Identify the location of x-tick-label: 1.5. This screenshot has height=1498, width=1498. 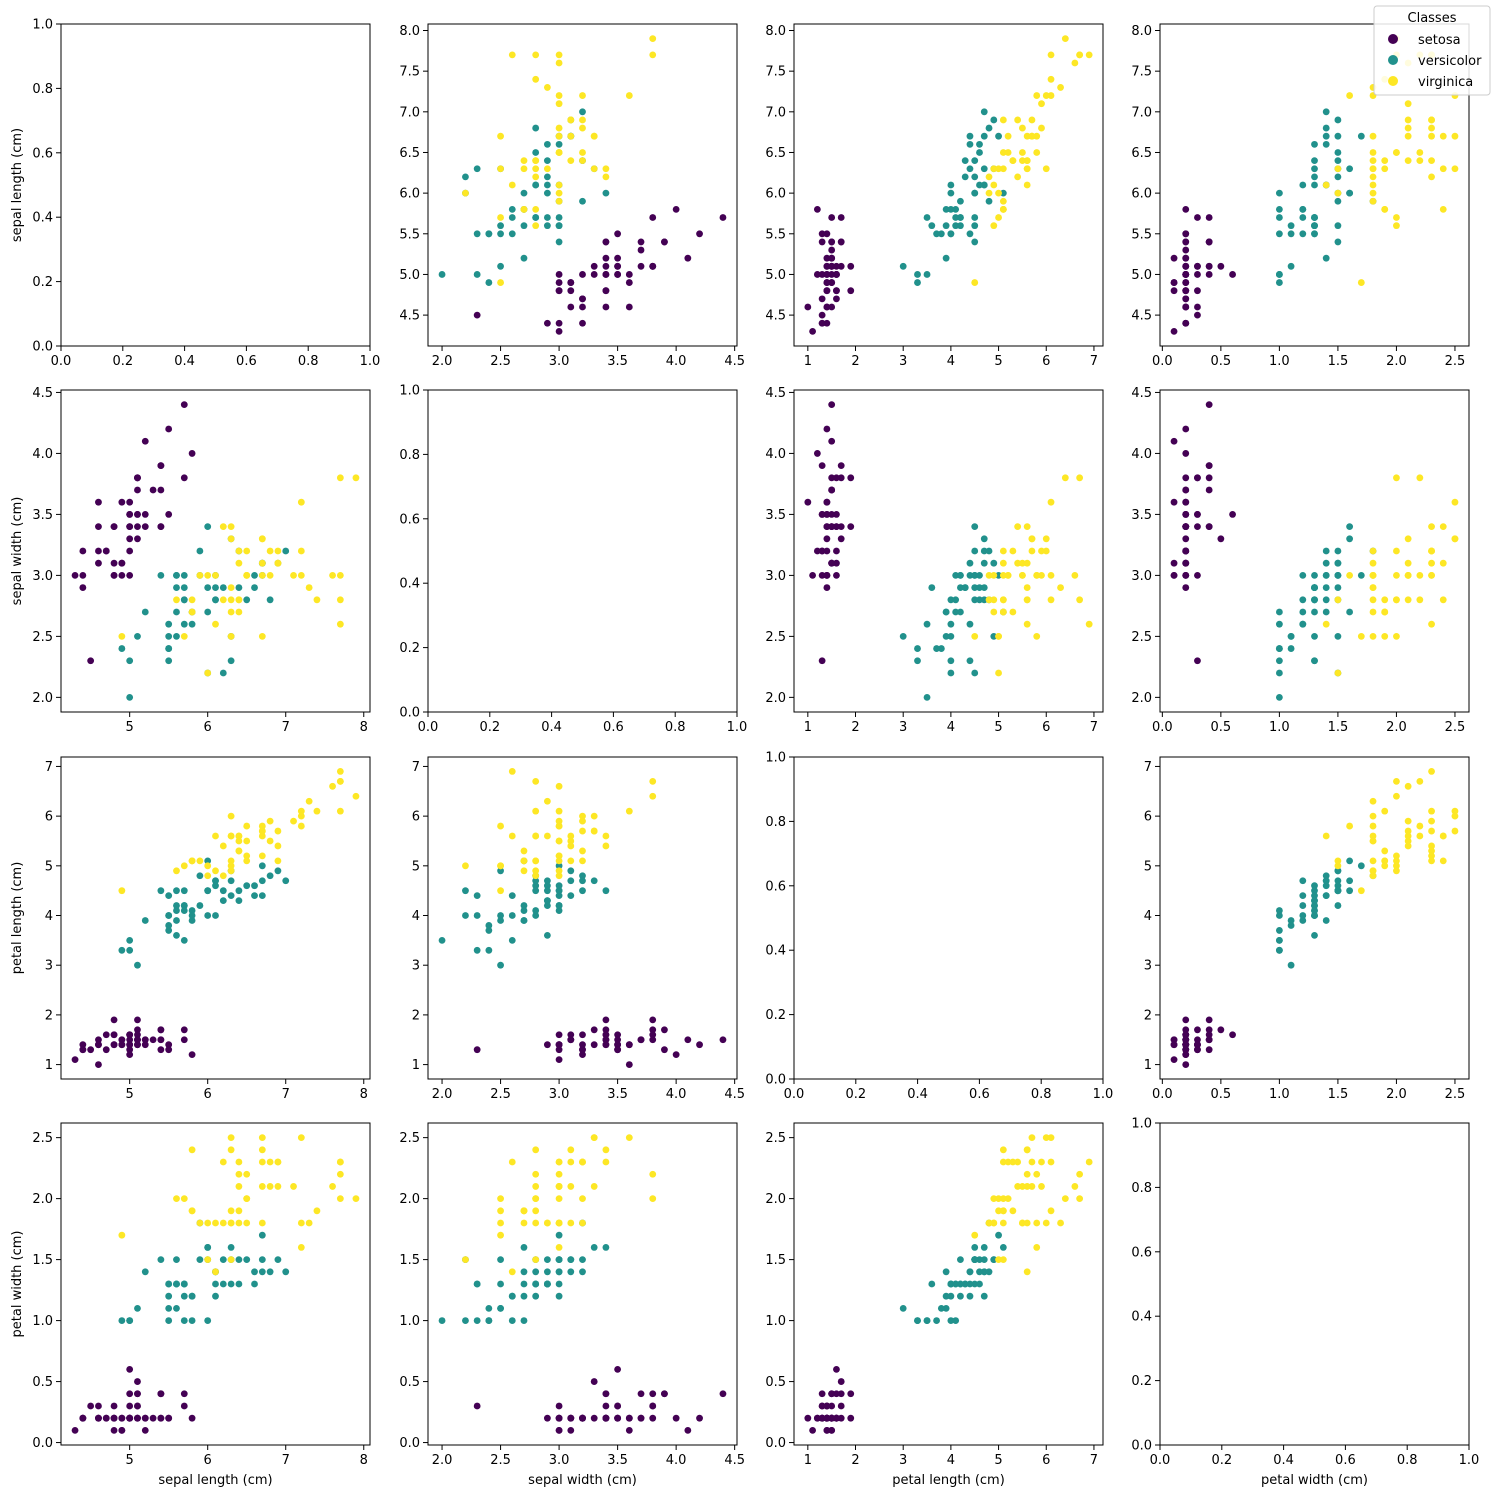
(1338, 1094).